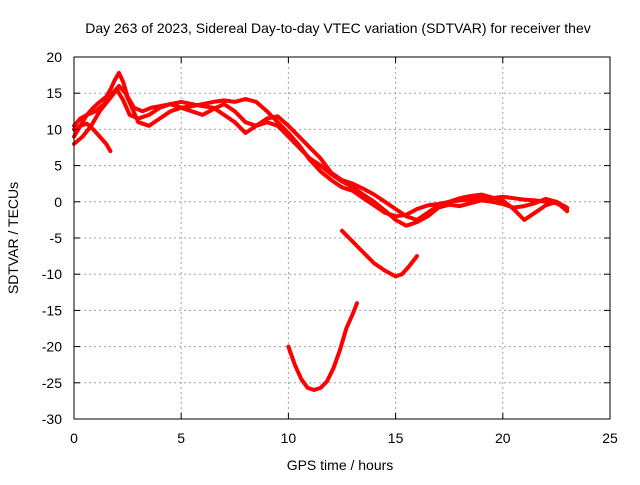  I want to click on x-tick-label: 20, so click(503, 438).